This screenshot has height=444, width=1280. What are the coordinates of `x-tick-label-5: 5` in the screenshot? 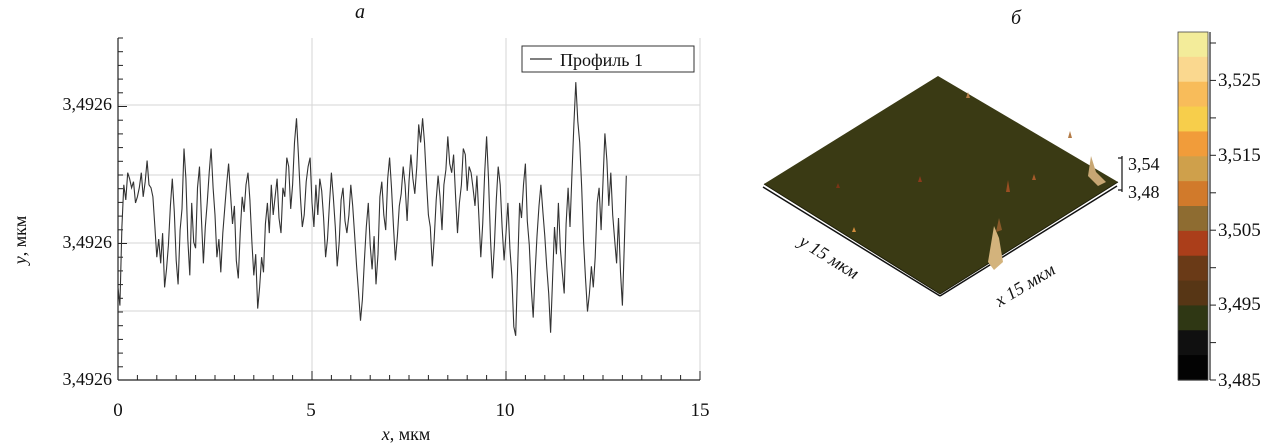 It's located at (311, 410).